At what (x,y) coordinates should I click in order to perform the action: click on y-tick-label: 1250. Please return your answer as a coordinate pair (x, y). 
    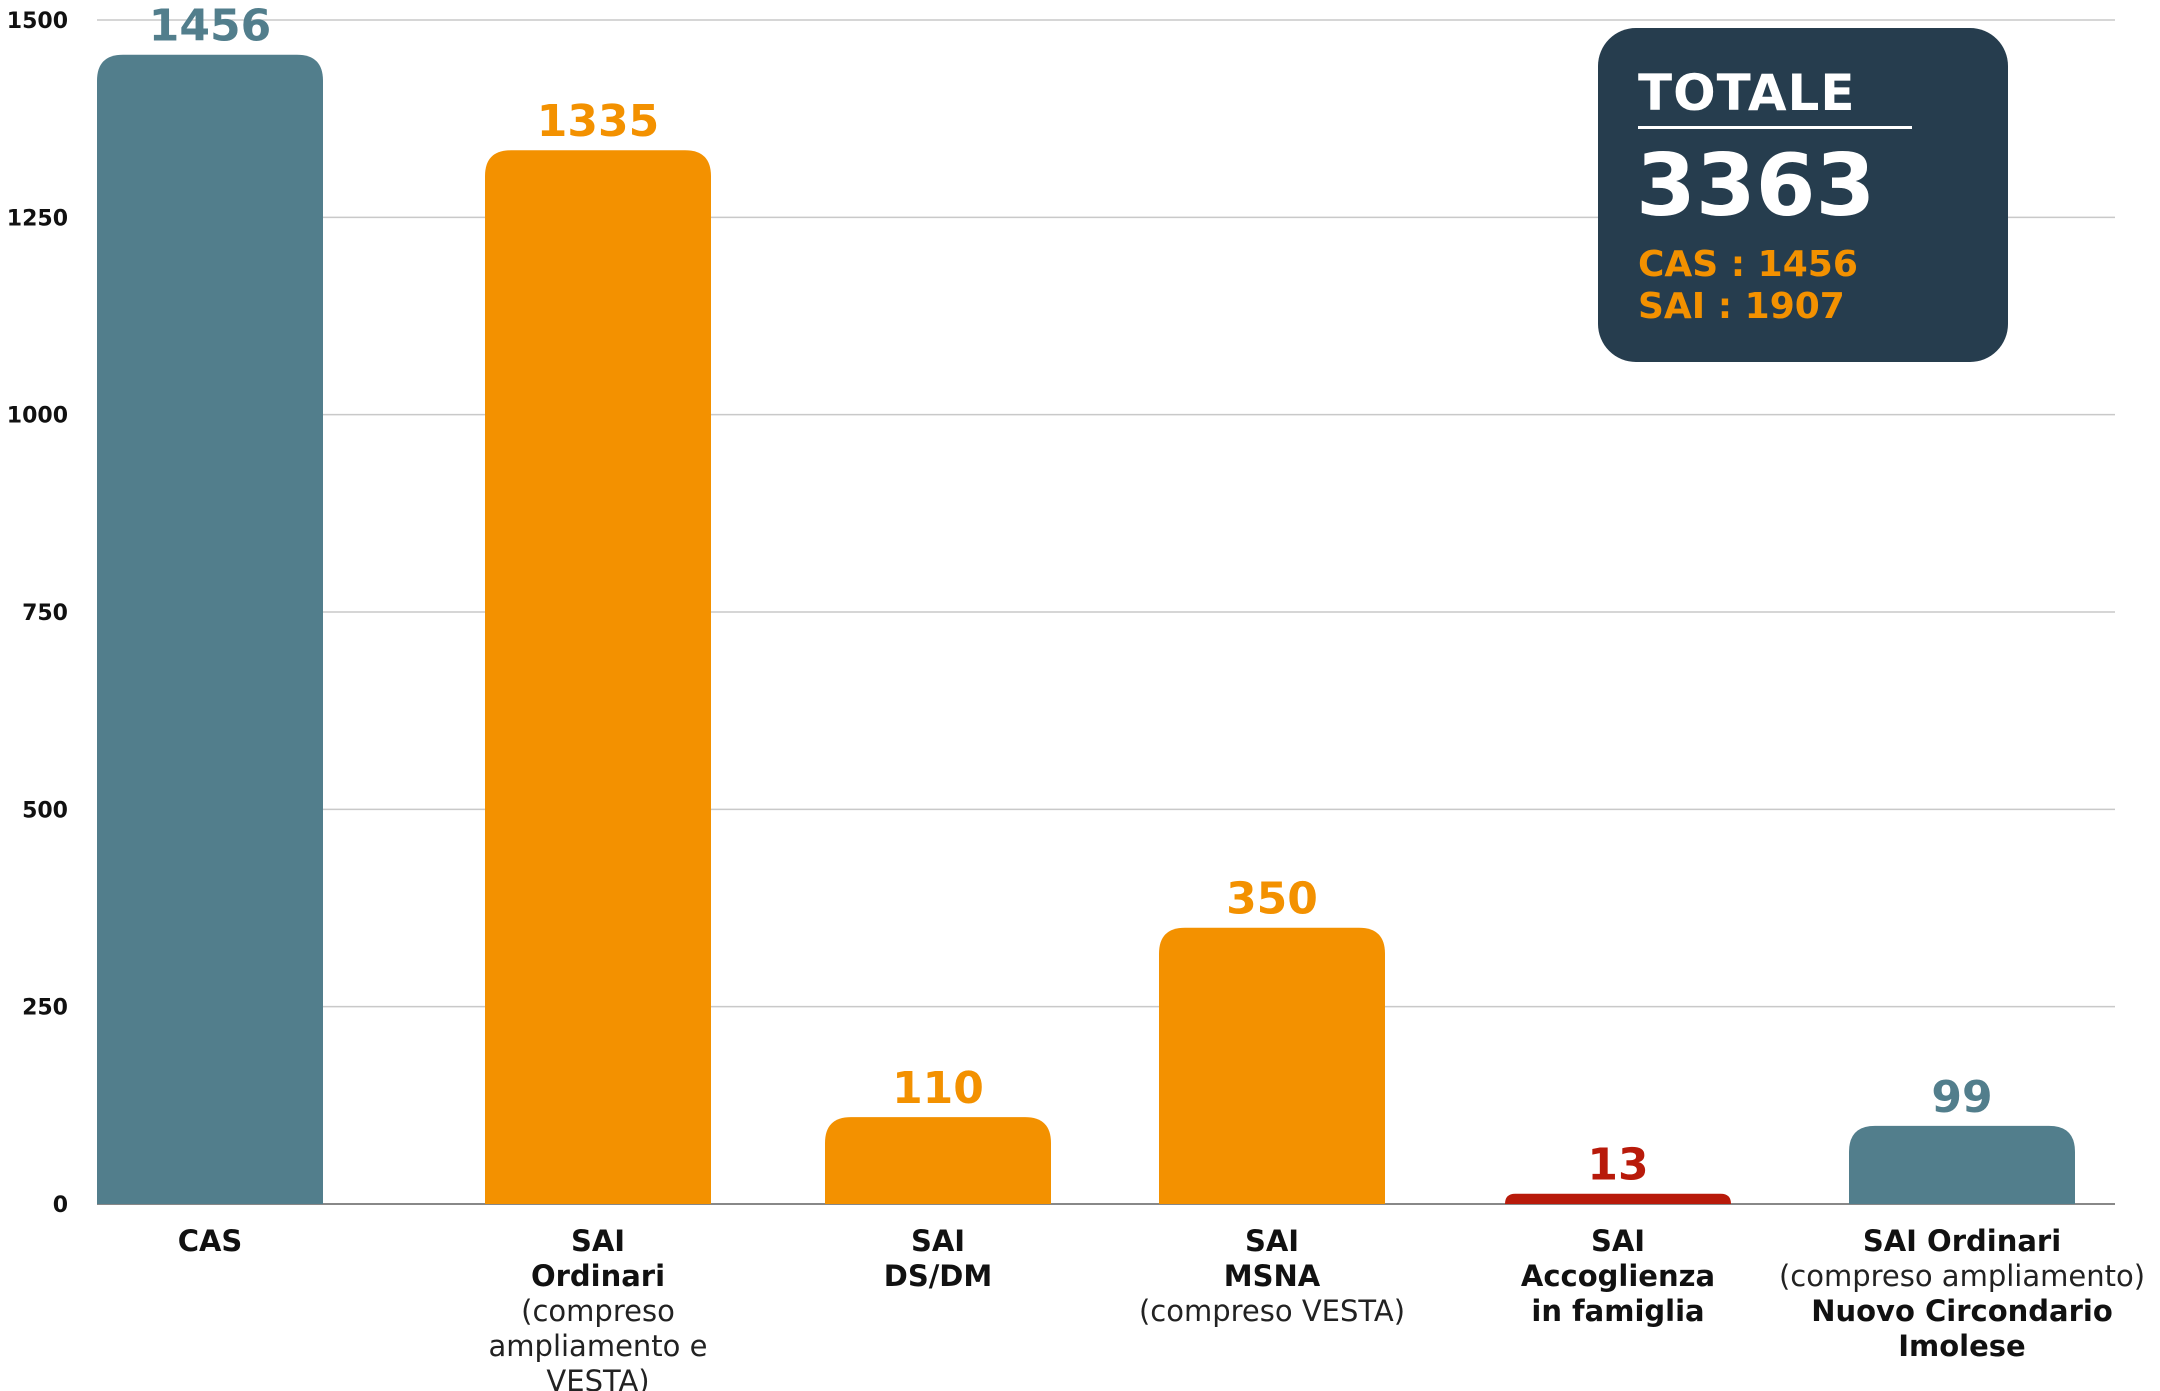
    Looking at the image, I should click on (37, 218).